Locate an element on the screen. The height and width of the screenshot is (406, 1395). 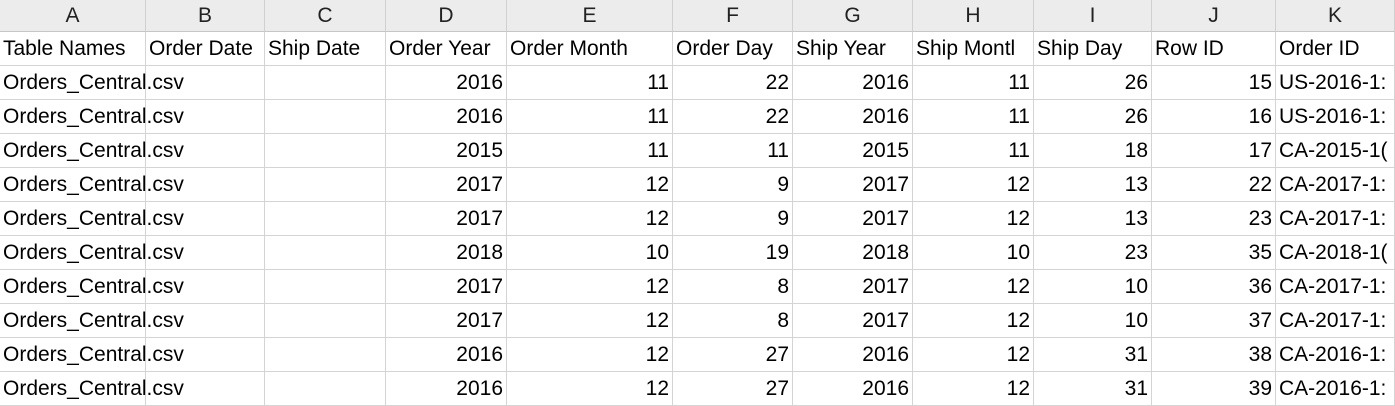
data-cell: 27 is located at coordinates (733, 355).